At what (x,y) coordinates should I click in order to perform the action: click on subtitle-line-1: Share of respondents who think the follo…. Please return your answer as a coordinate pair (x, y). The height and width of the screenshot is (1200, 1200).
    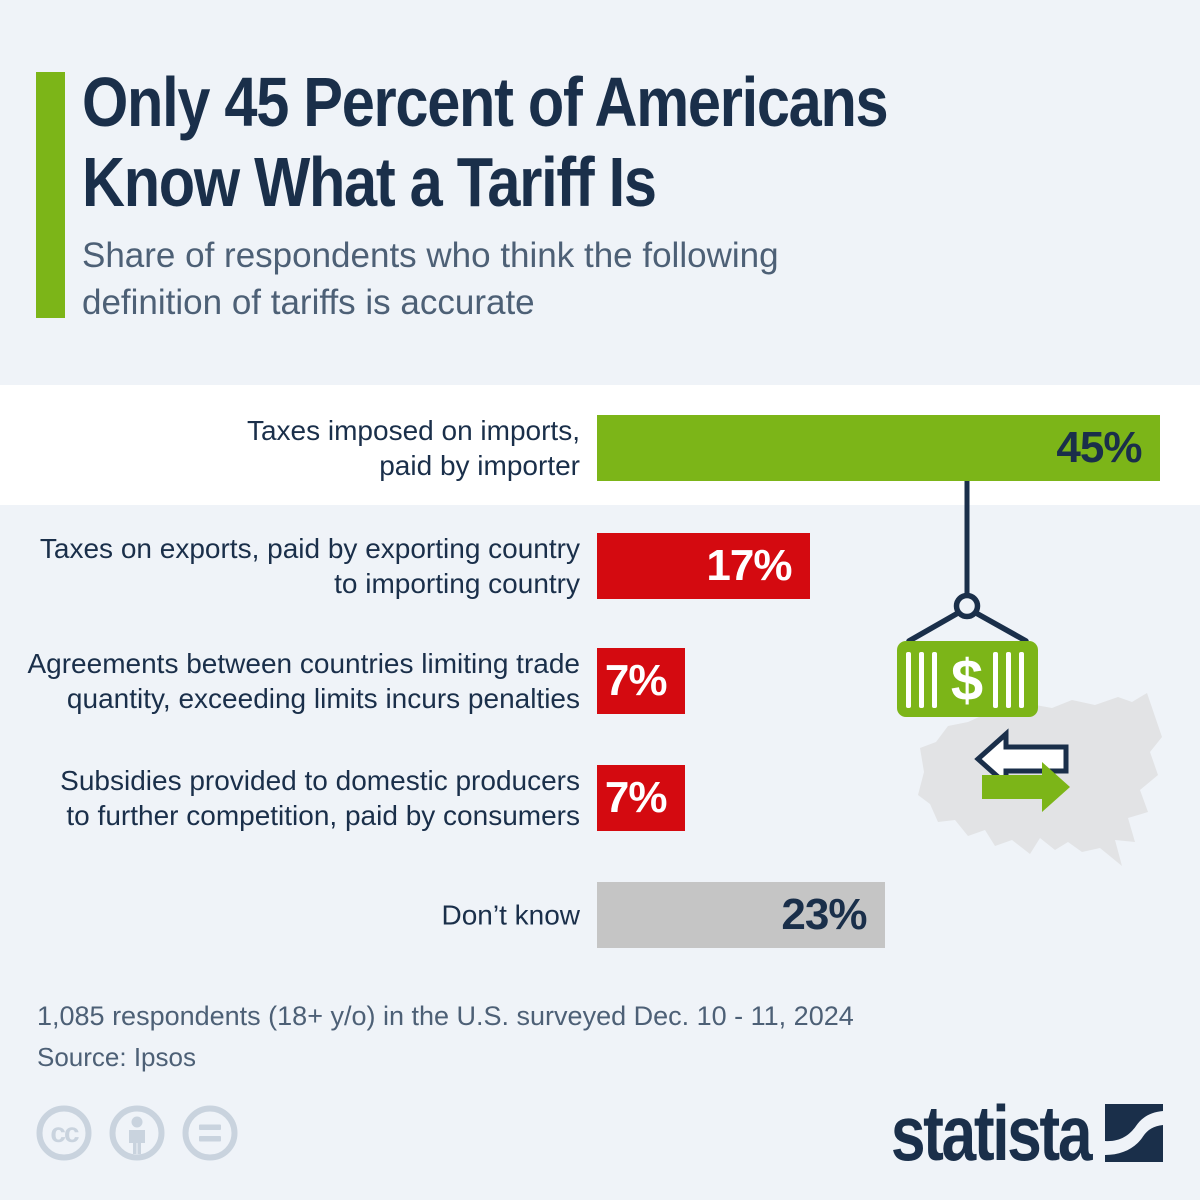
    Looking at the image, I should click on (430, 255).